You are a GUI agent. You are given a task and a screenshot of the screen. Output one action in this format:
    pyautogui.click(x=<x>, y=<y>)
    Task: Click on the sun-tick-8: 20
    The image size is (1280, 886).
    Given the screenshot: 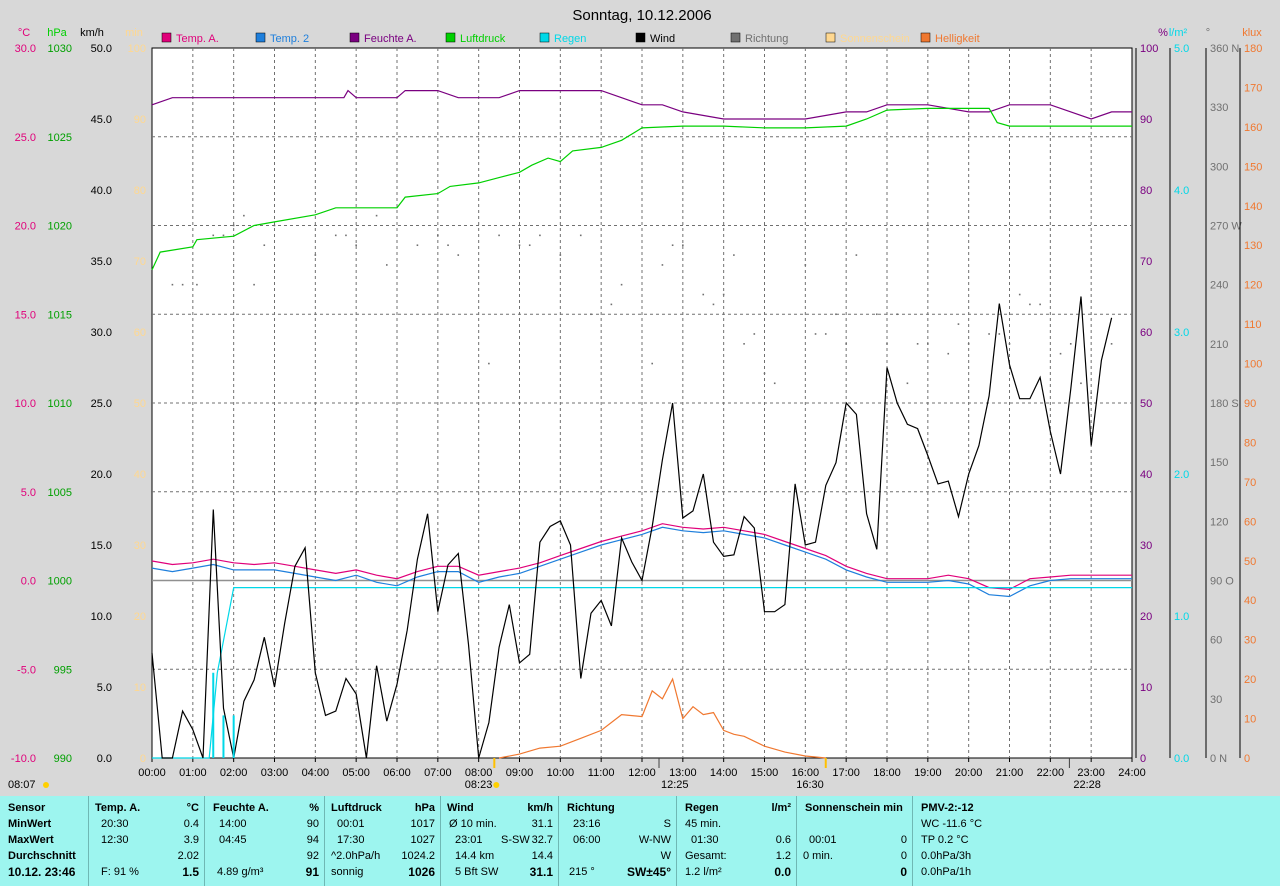 What is the action you would take?
    pyautogui.click(x=140, y=617)
    